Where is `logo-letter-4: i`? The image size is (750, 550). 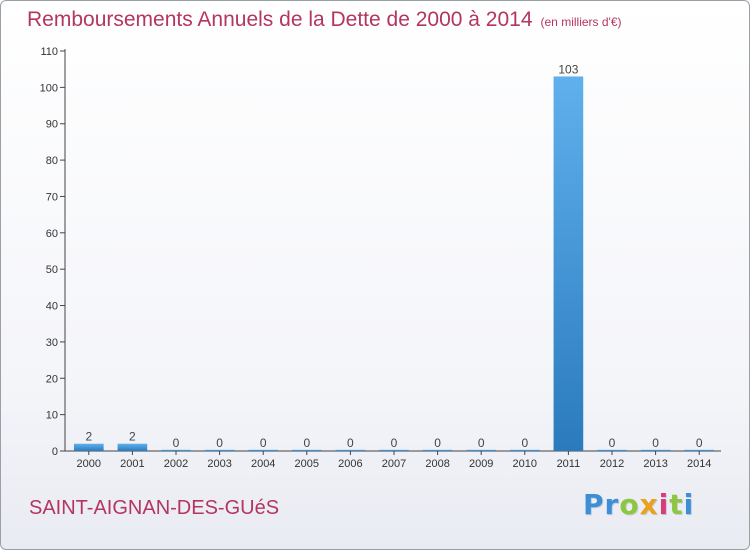 logo-letter-4: i is located at coordinates (664, 504).